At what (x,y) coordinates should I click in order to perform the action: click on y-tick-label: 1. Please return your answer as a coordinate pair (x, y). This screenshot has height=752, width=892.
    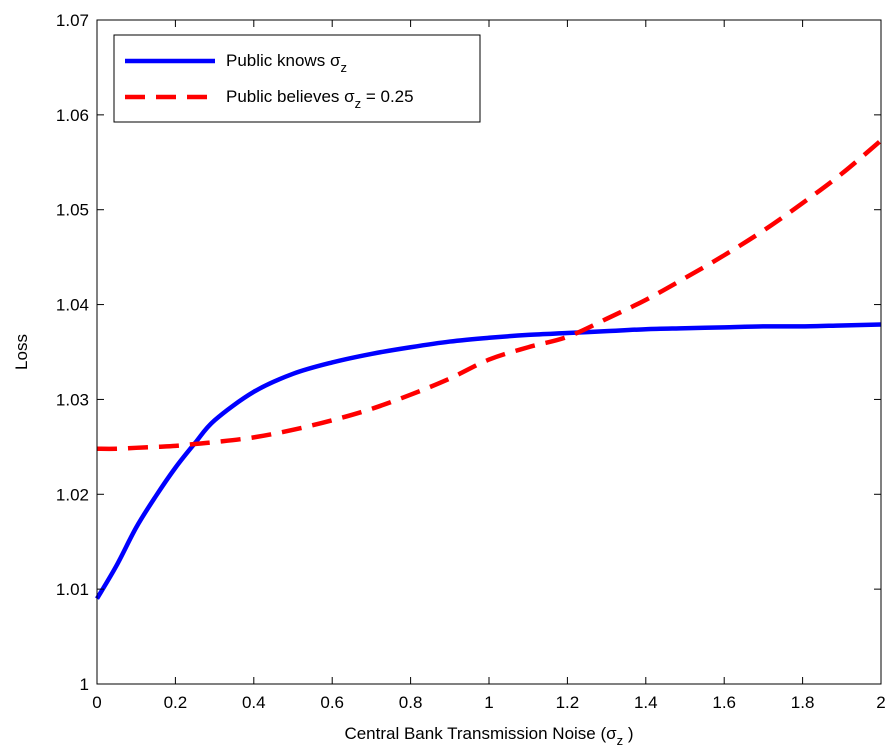
    Looking at the image, I should click on (84, 684).